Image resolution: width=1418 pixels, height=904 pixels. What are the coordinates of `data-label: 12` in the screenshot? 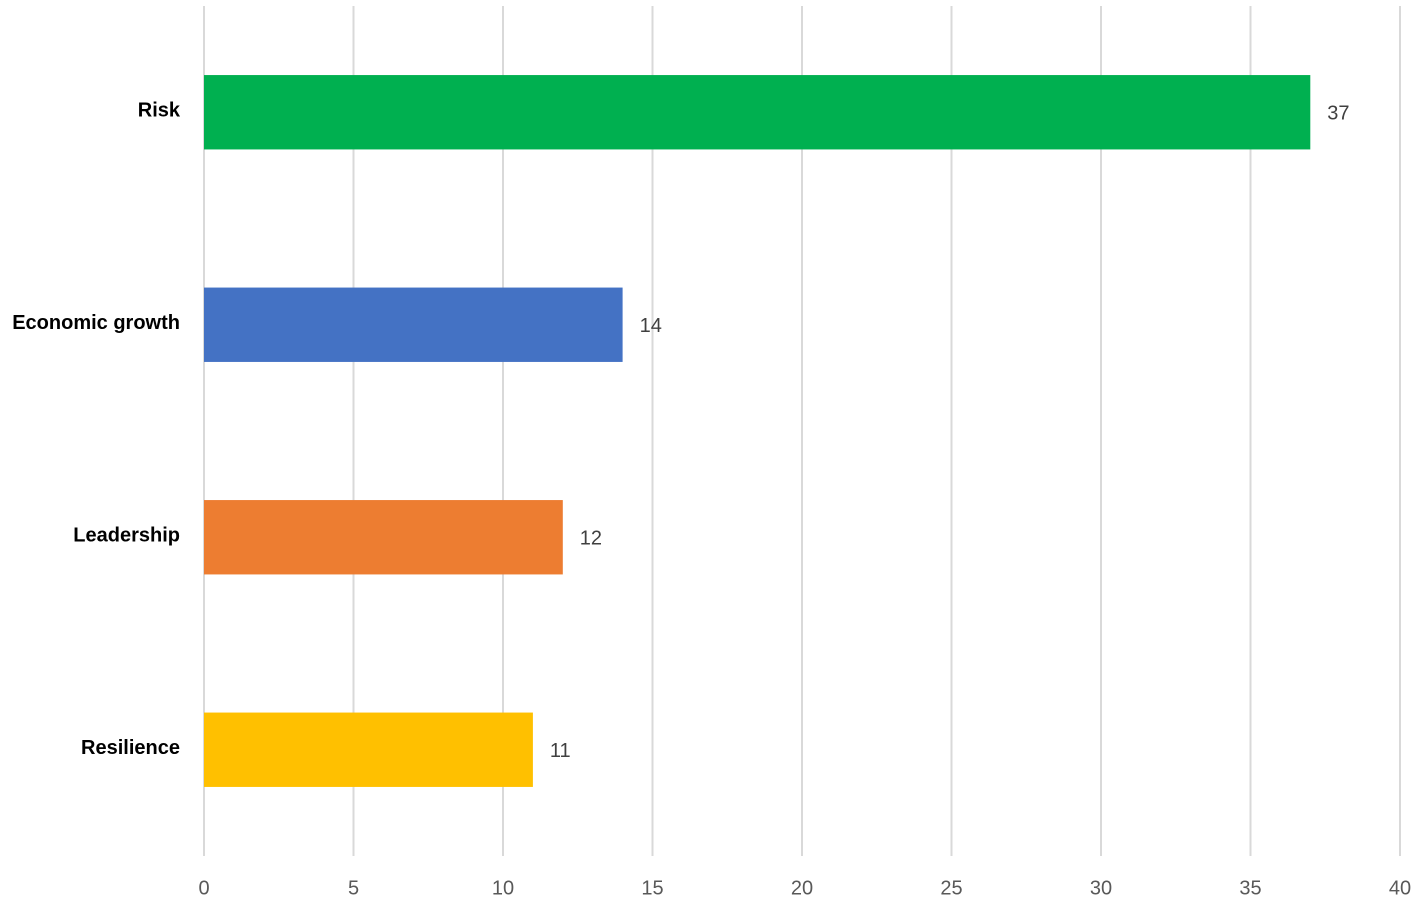 It's located at (591, 539).